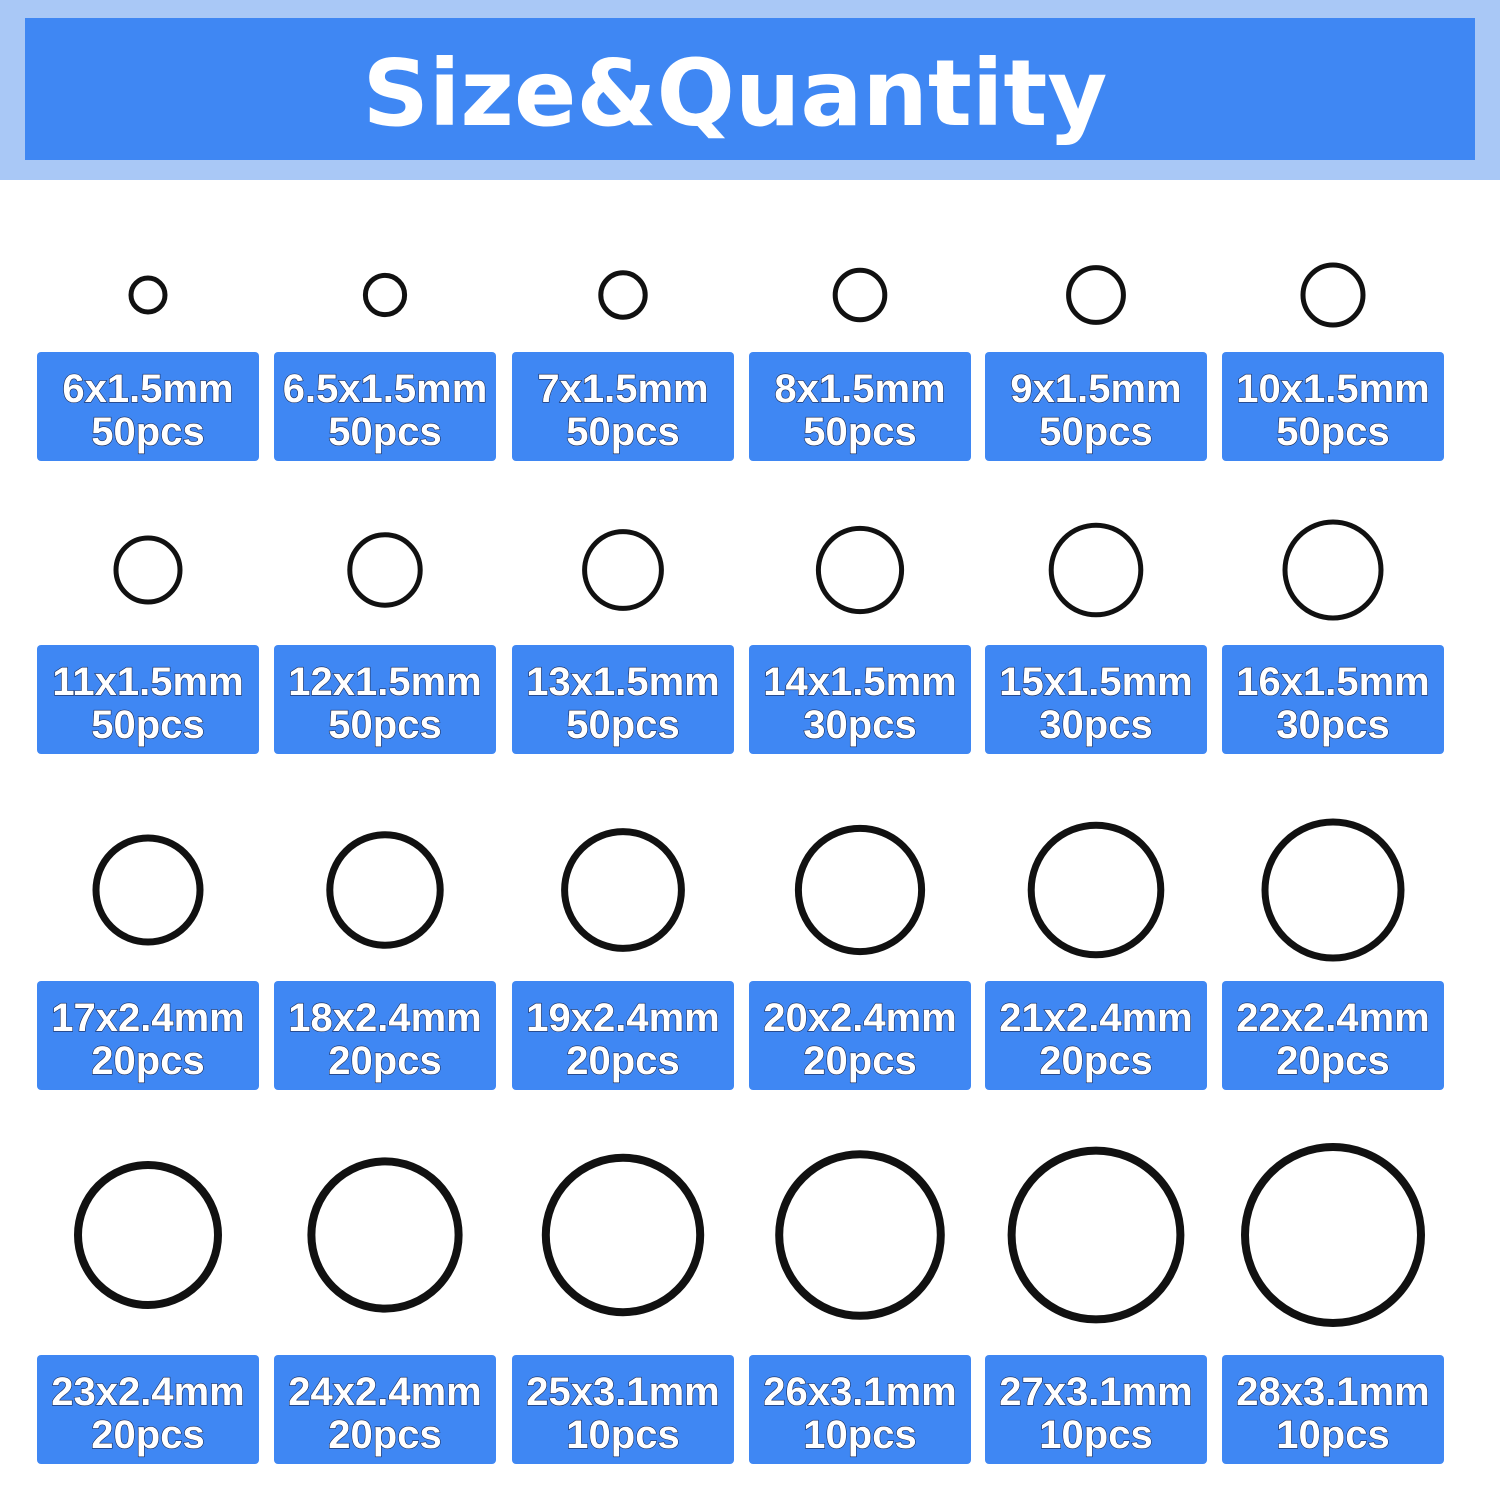  I want to click on size-label: 19x2.4mm, so click(622, 1018).